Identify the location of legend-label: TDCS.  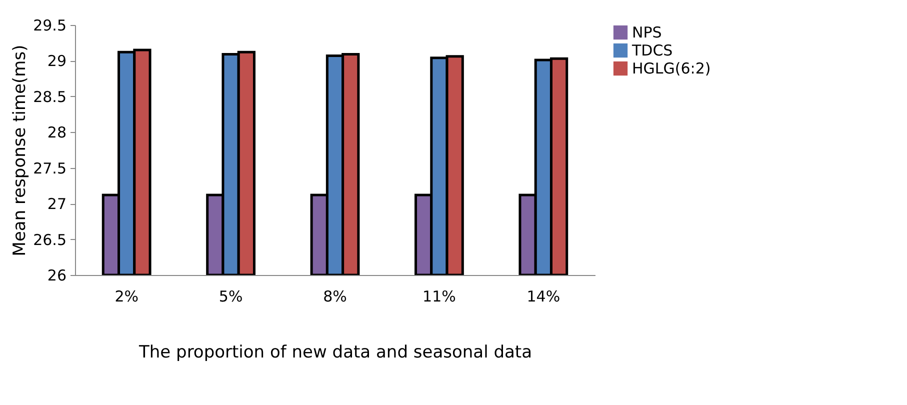
(652, 51).